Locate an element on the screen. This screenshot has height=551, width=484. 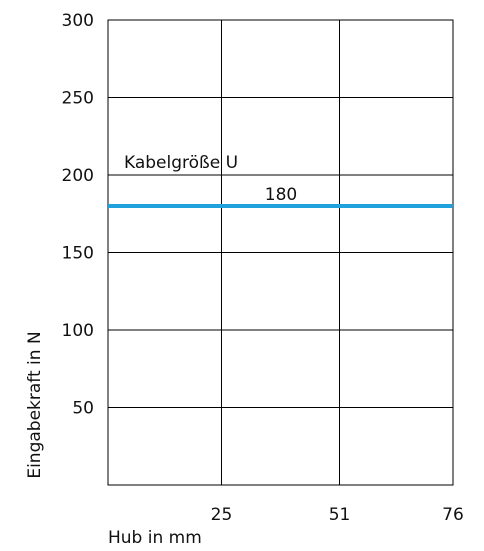
x-tick-label-76: 76 is located at coordinates (453, 515).